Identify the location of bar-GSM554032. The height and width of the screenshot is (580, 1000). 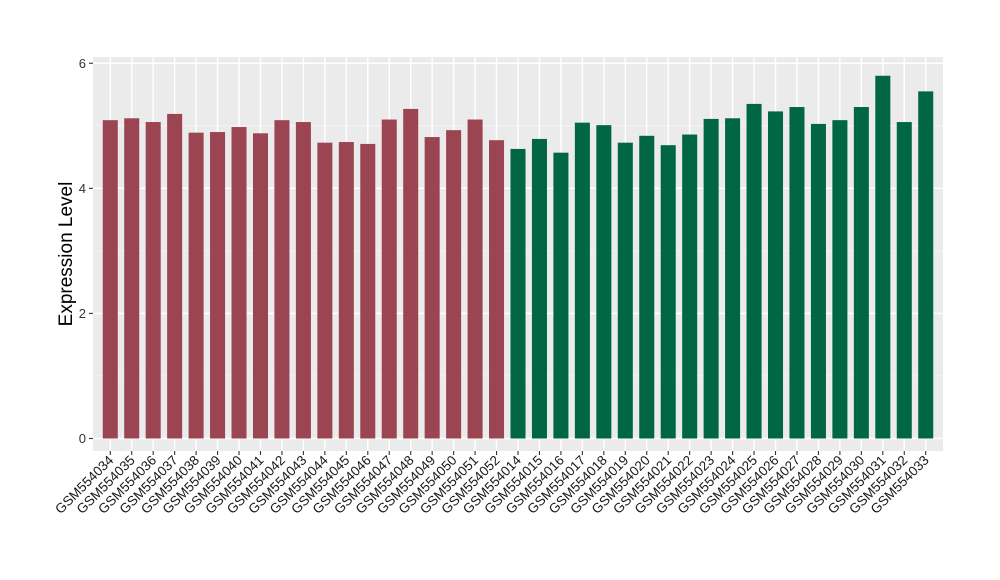
(904, 280).